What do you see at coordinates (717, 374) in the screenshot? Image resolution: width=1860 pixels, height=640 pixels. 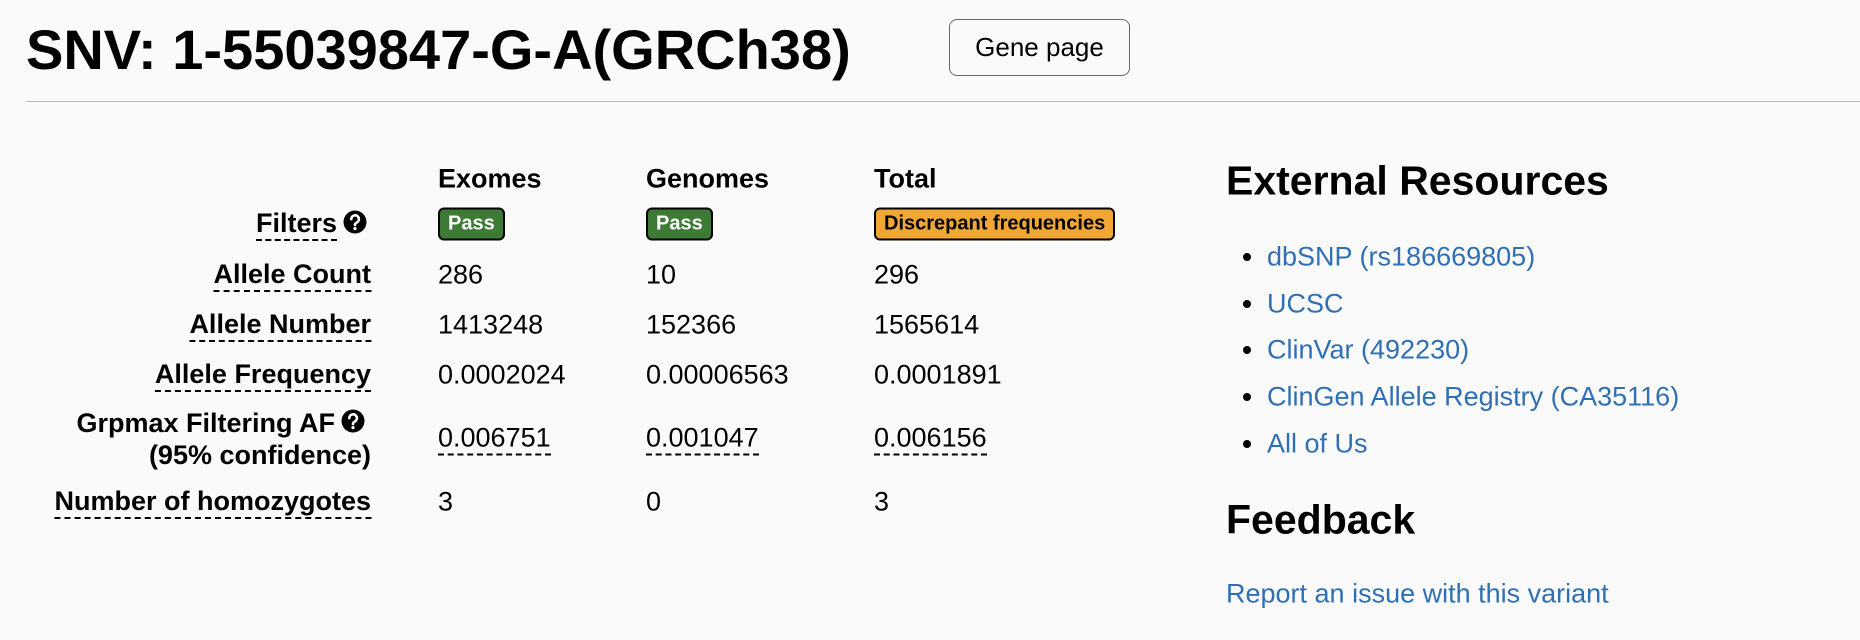 I see `cell-value: 0.00006563` at bounding box center [717, 374].